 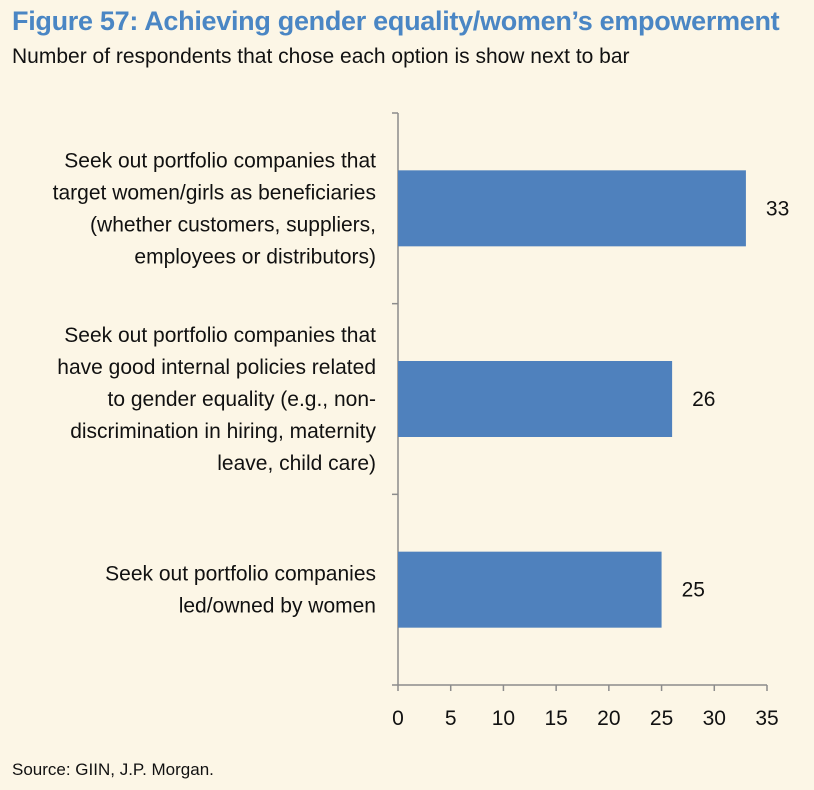 What do you see at coordinates (240, 574) in the screenshot?
I see `category-label: Seek out portfolio companies` at bounding box center [240, 574].